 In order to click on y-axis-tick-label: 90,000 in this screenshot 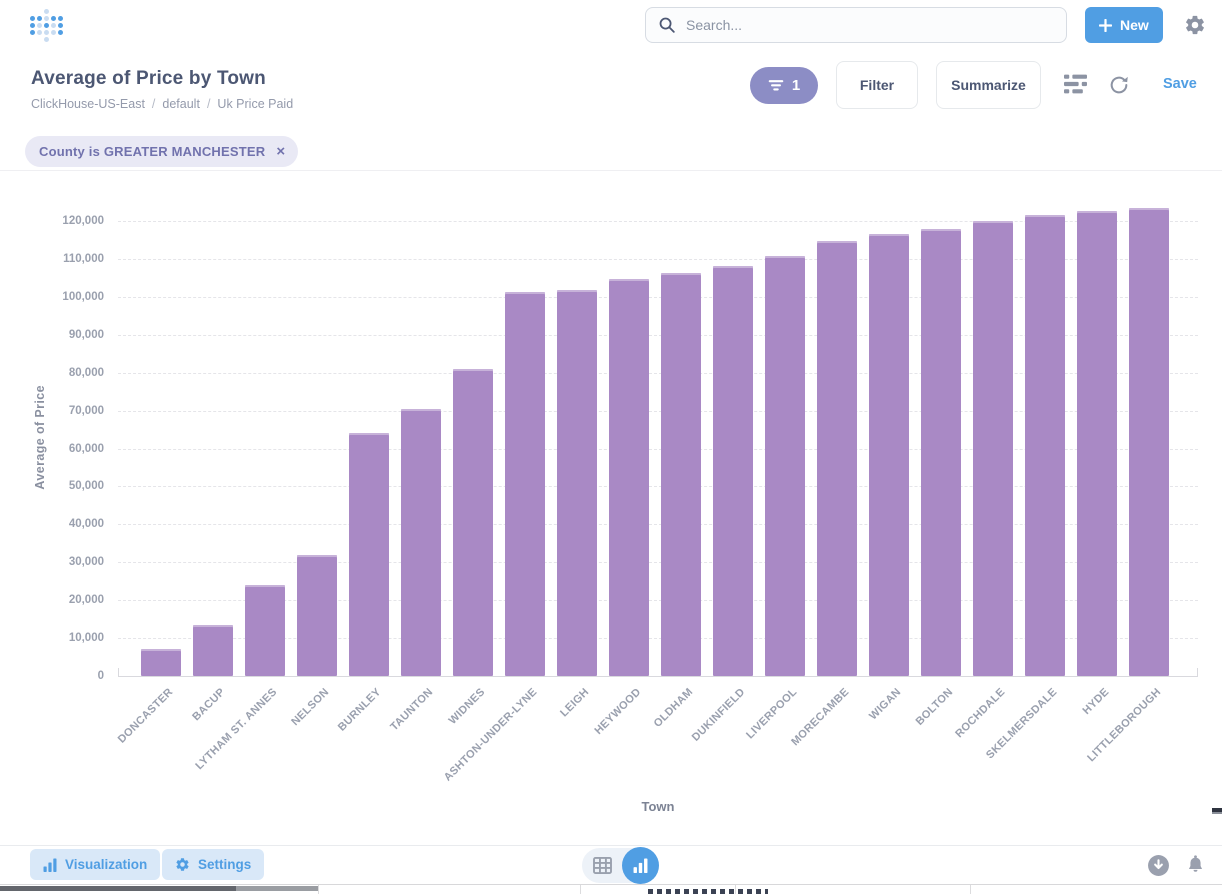, I will do `click(86, 334)`.